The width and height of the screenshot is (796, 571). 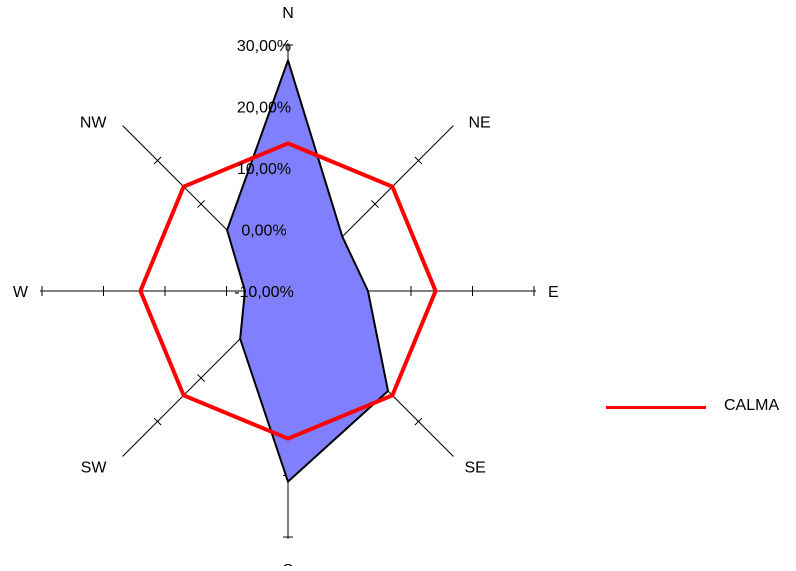 I want to click on direction-label-e: E, so click(x=553, y=292).